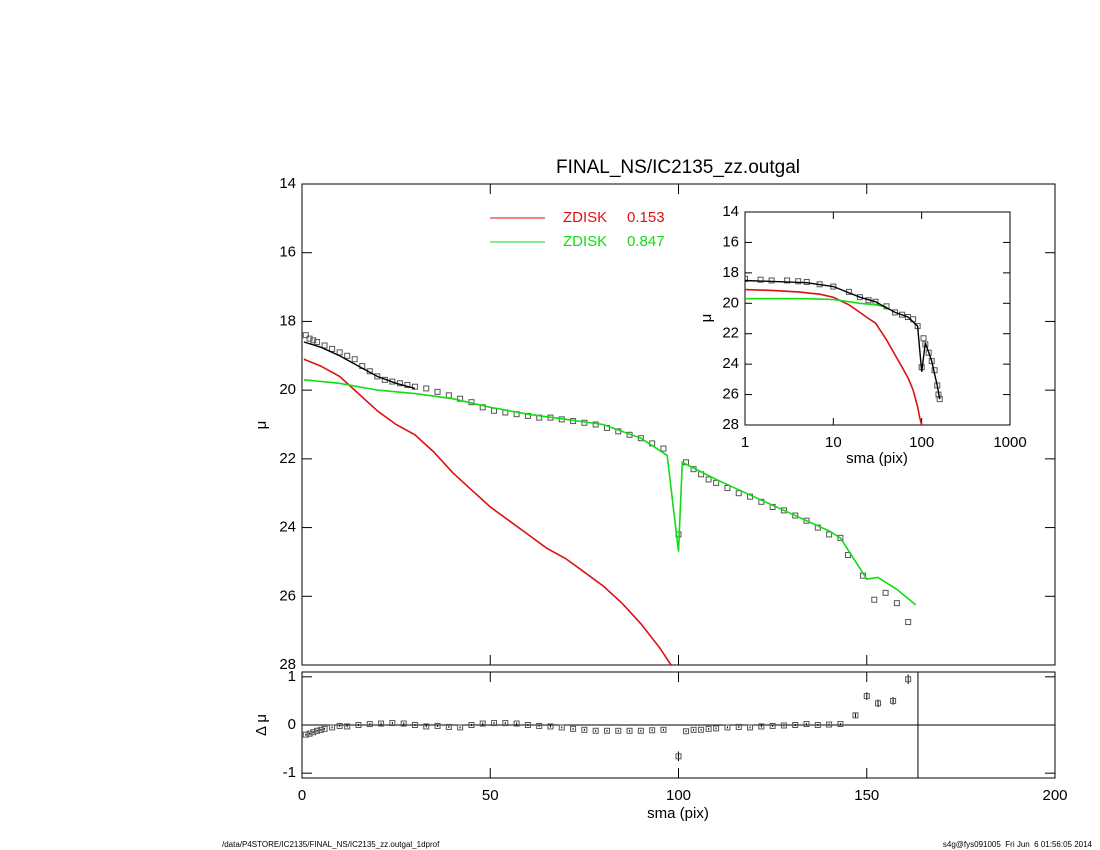 The image size is (1100, 850). Describe the element at coordinates (1018, 844) in the screenshot. I see `footer-right: s4g@fys091005 Fri Jun 6 01:56:05 2014` at that location.